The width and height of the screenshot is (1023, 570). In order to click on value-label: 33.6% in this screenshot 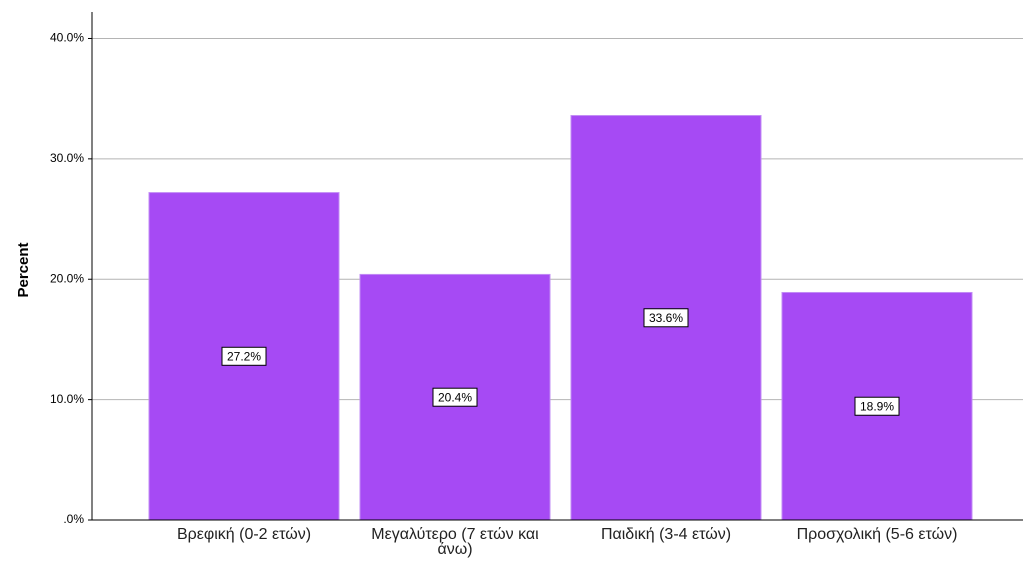, I will do `click(666, 318)`.